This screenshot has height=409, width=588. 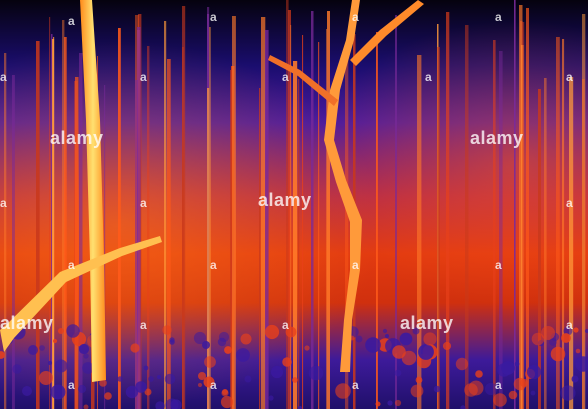 What do you see at coordinates (497, 138) in the screenshot?
I see `watermark-top-right: alamy` at bounding box center [497, 138].